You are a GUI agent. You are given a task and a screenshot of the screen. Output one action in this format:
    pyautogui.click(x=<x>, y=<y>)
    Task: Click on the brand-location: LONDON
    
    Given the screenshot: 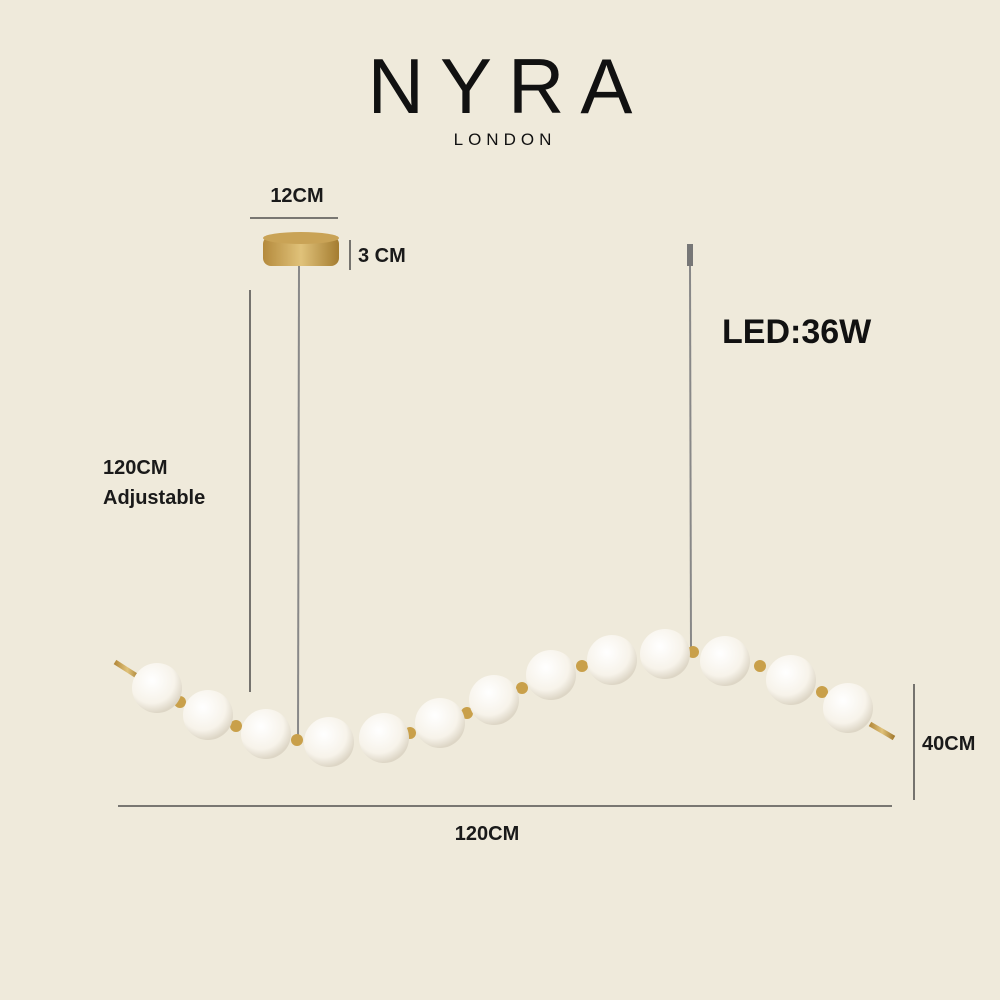 What is the action you would take?
    pyautogui.click(x=505, y=139)
    